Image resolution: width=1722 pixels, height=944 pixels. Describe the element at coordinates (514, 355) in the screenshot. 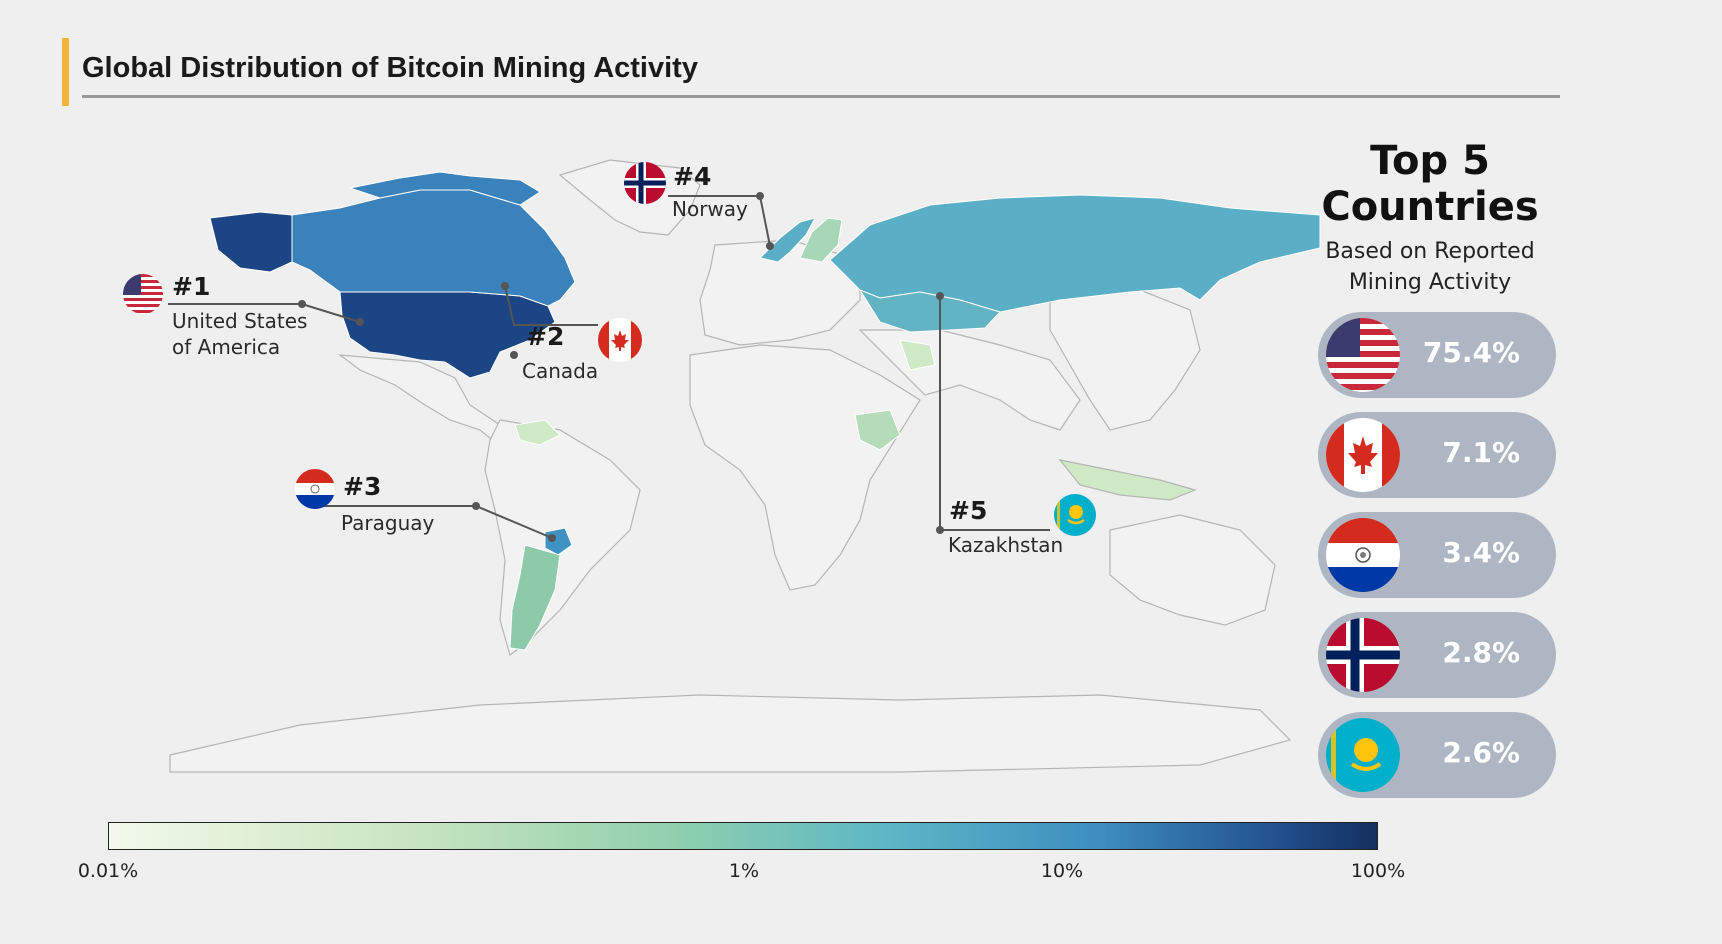

I see `canada-leader-dot` at that location.